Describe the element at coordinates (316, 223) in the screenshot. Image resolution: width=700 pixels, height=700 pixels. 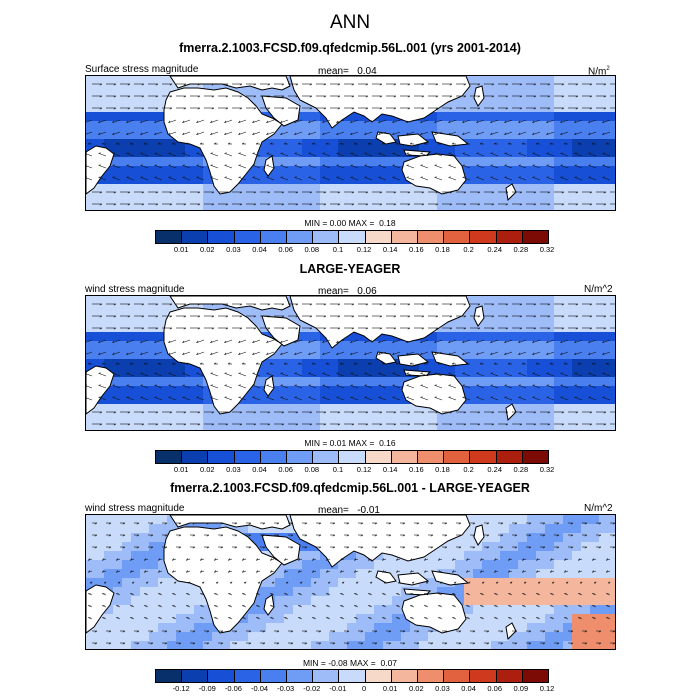
I see `panel-1-min-label: MIN =` at that location.